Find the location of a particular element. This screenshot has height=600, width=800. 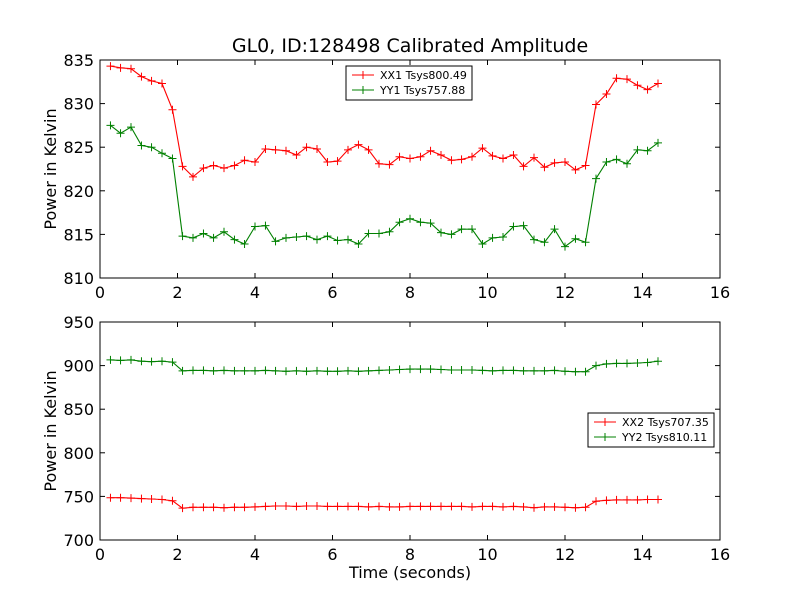

y-tick-label: 950 is located at coordinates (78, 322).